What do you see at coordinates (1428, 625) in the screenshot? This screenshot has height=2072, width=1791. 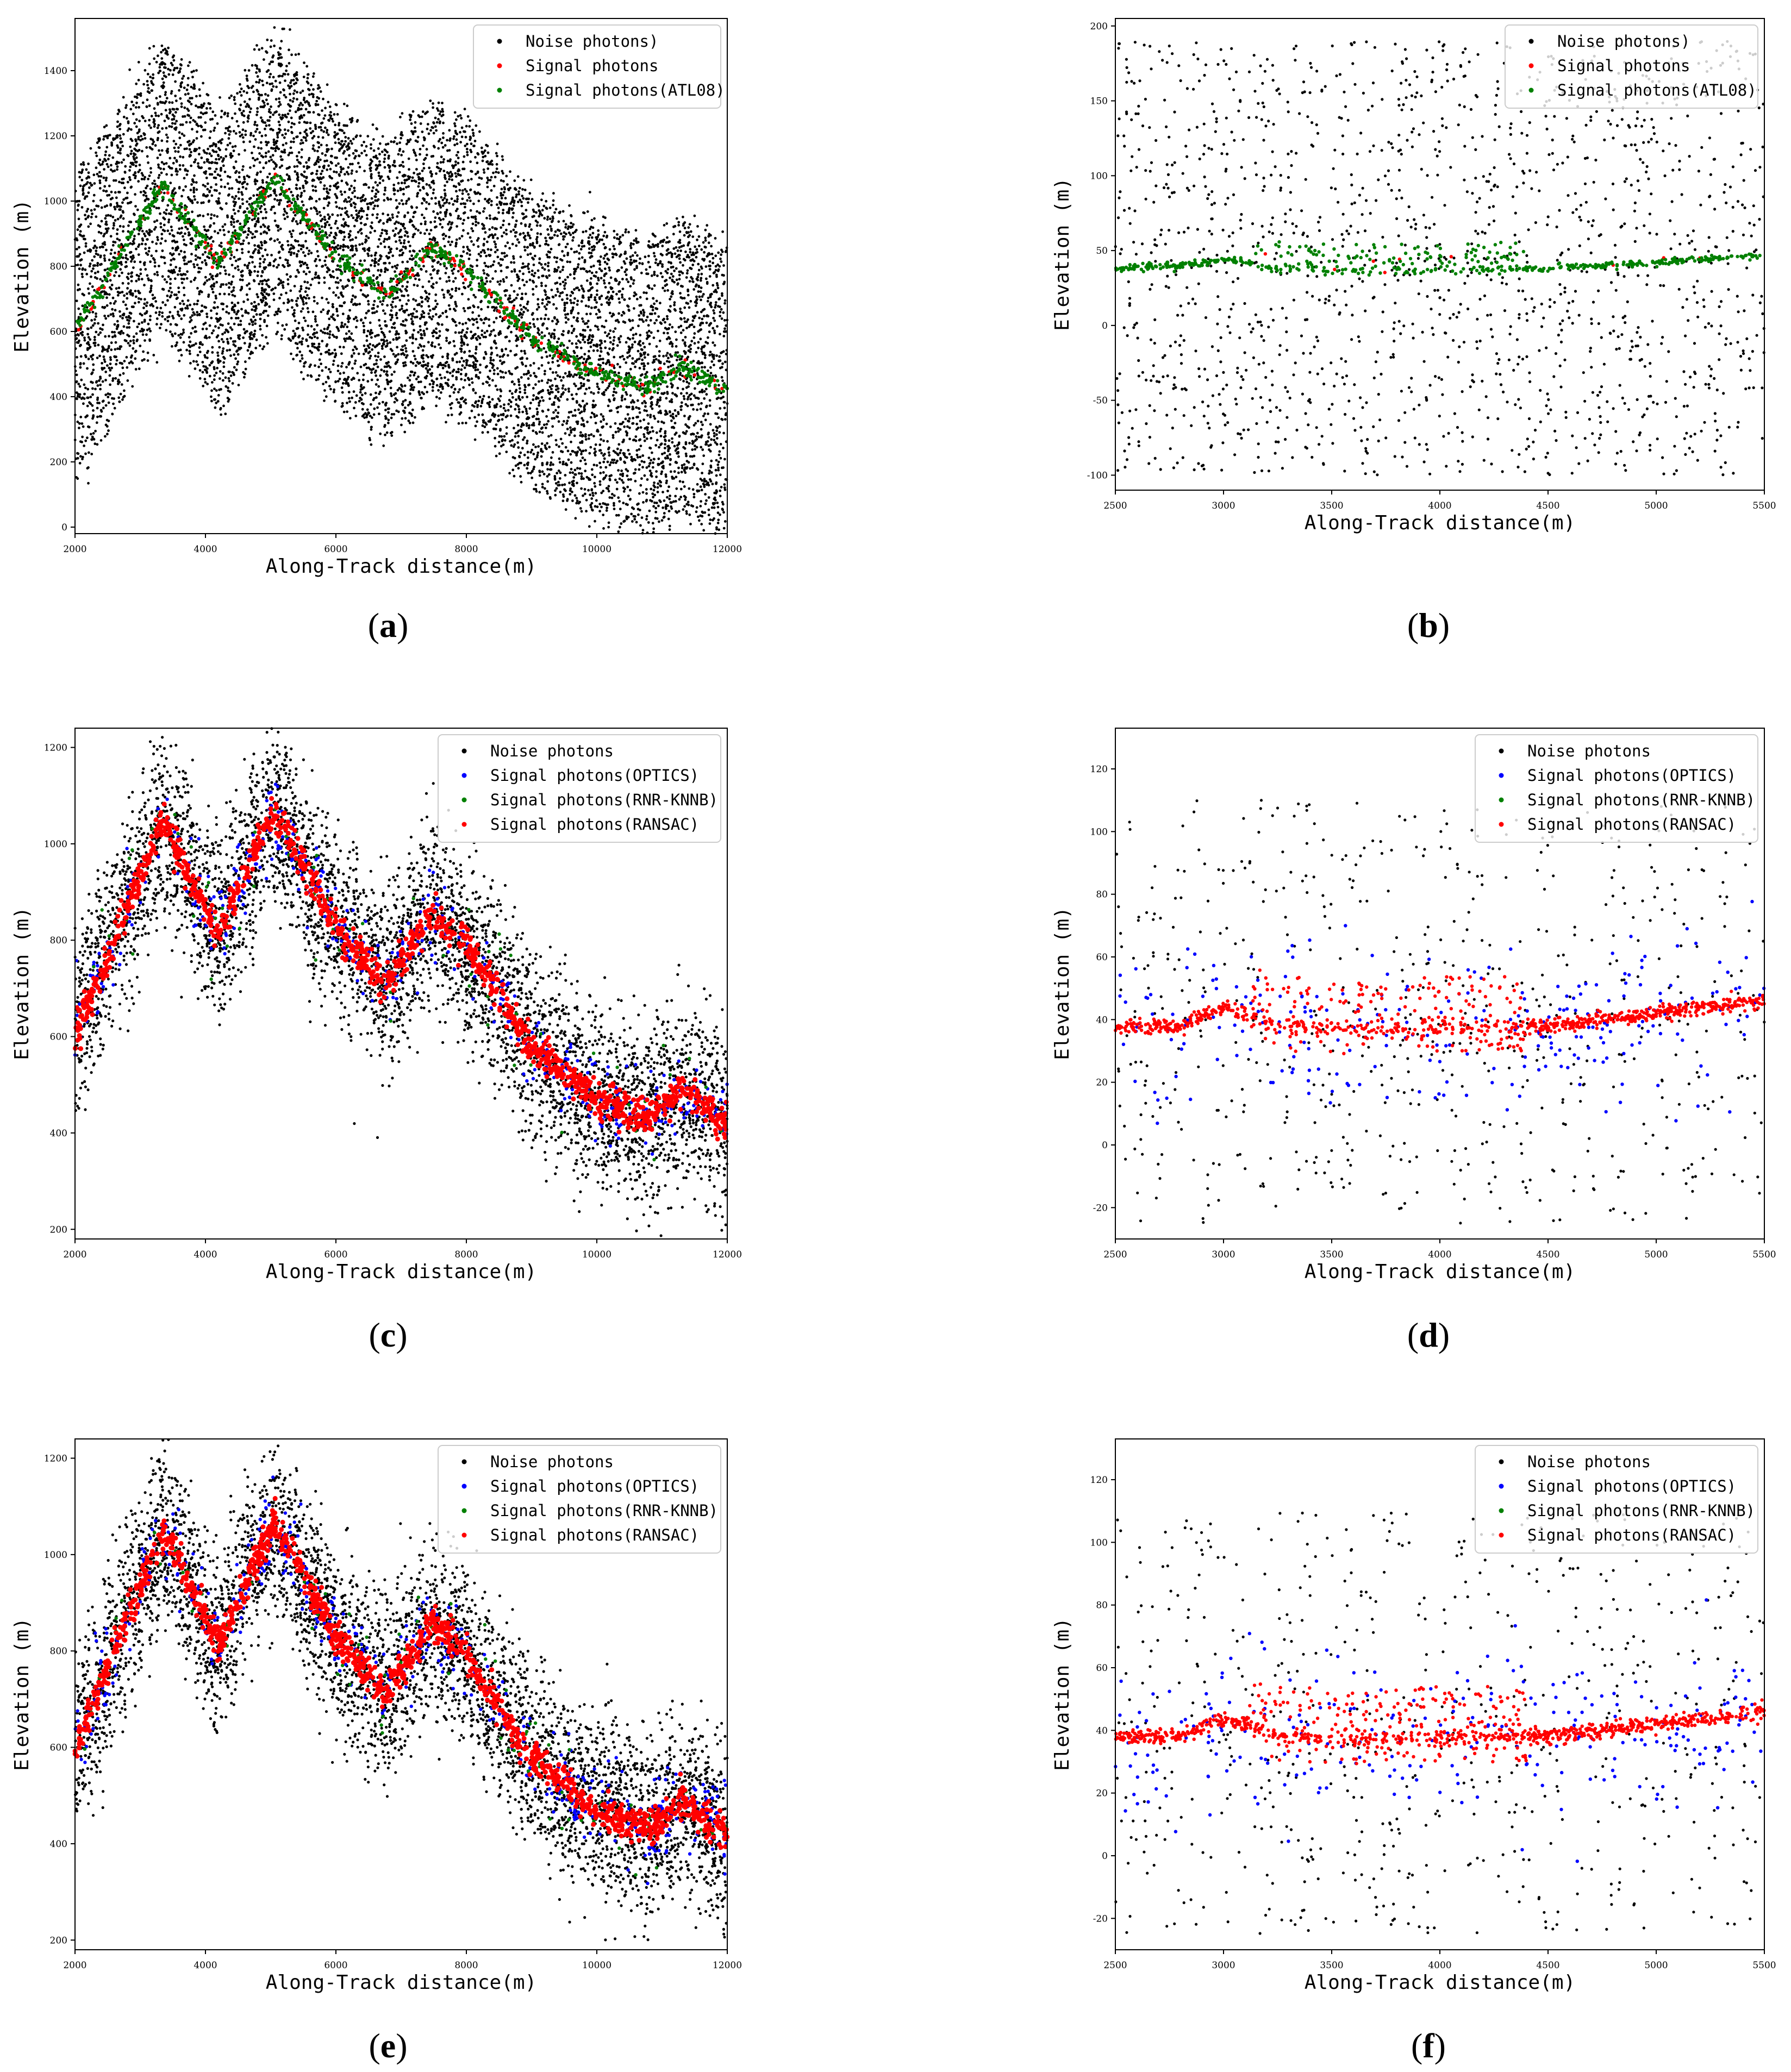 I see `panel-label-b: (b)` at bounding box center [1428, 625].